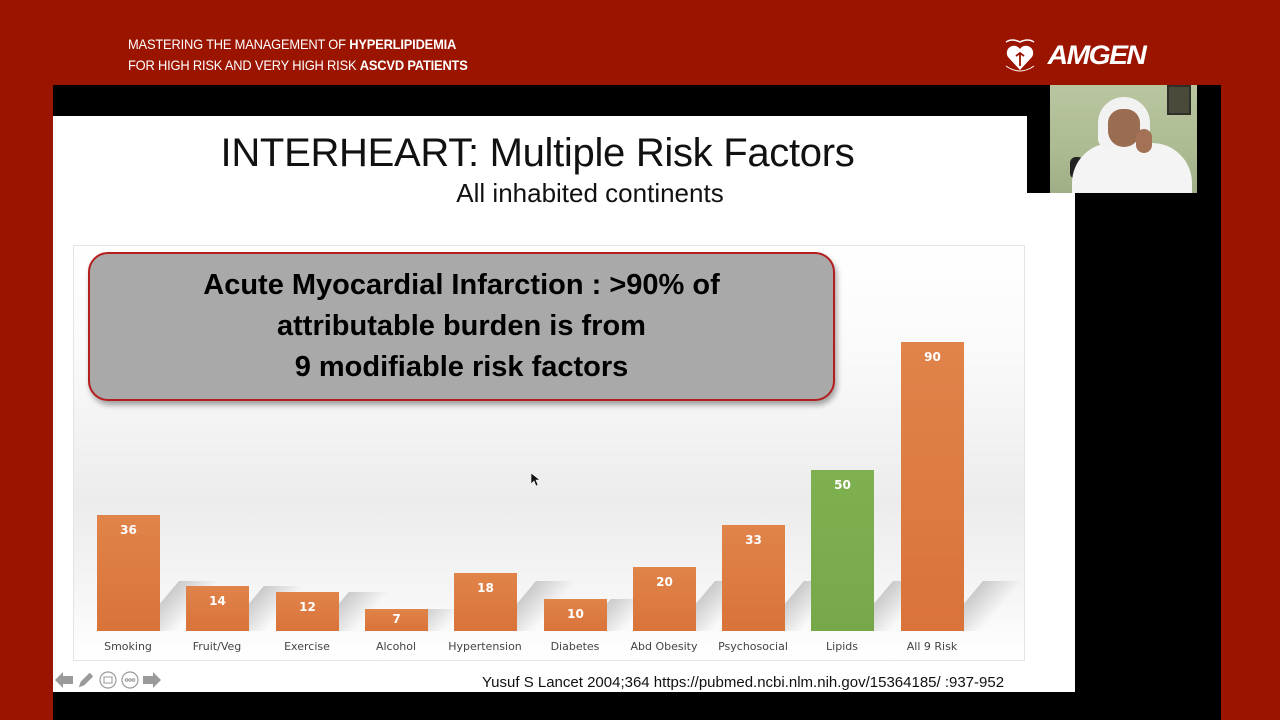 This screenshot has width=1280, height=720. What do you see at coordinates (128, 646) in the screenshot?
I see `category-label: Smoking` at bounding box center [128, 646].